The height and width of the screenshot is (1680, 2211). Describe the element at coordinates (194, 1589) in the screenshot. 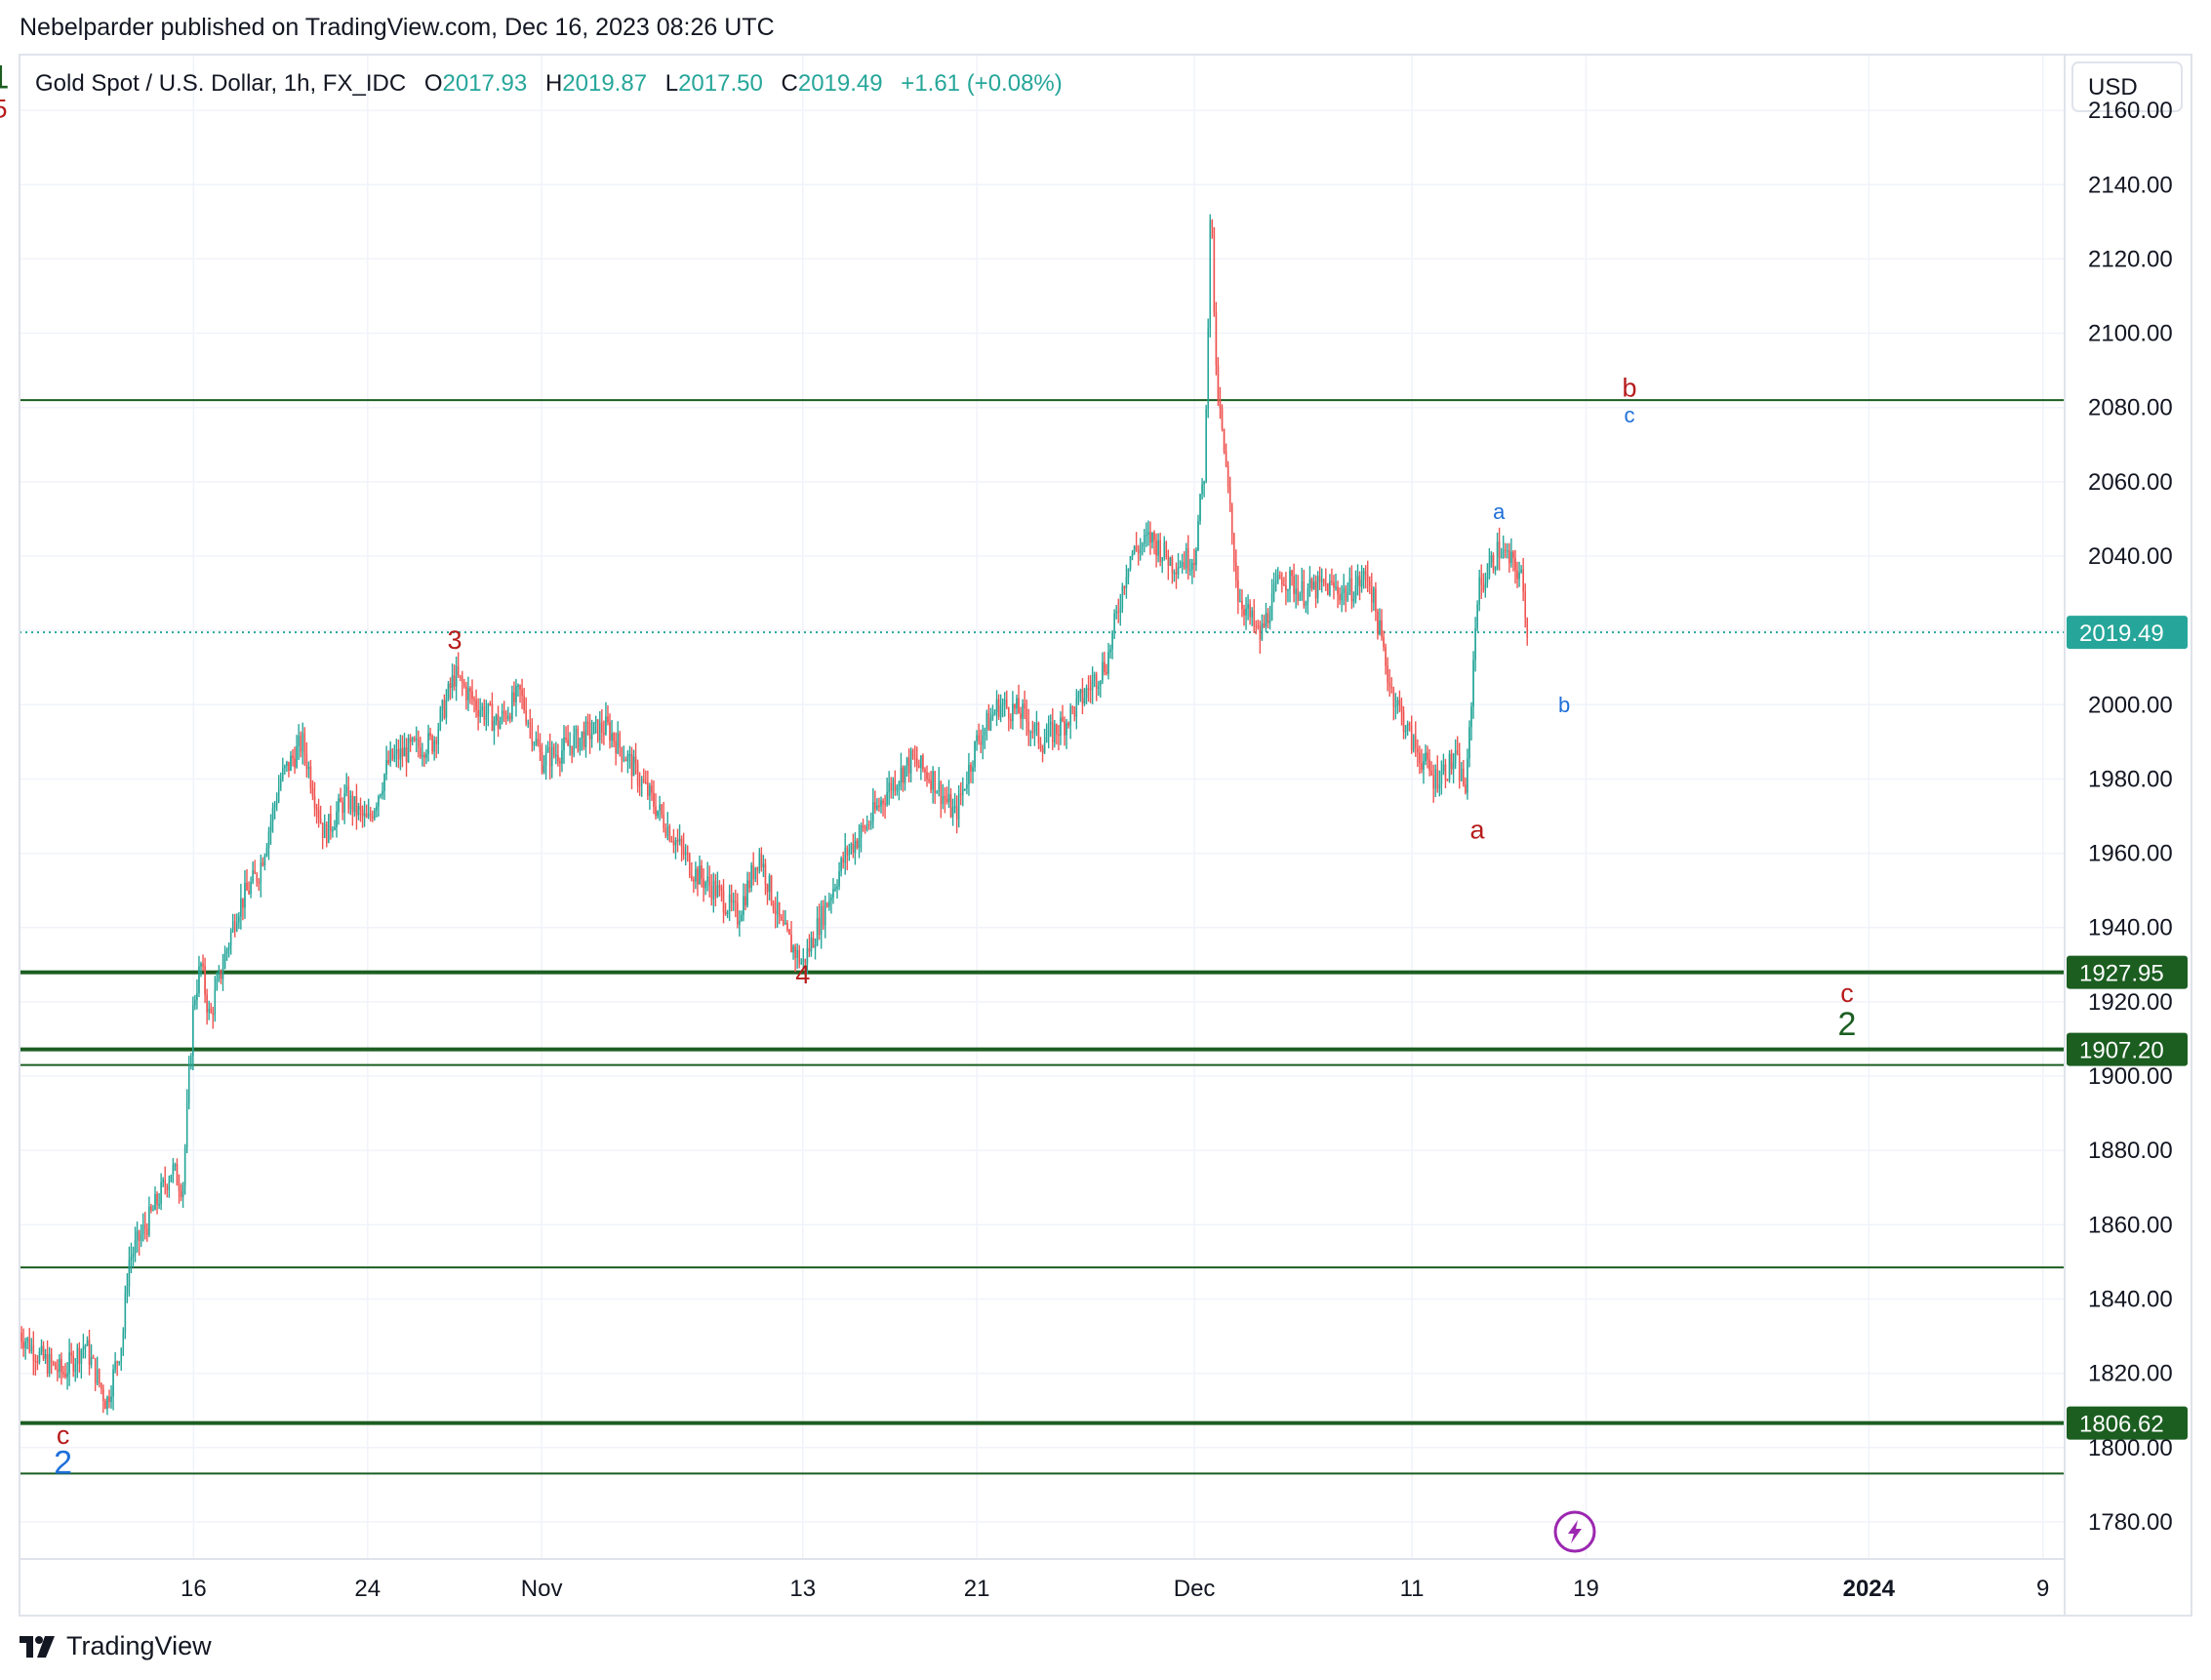

I see `x-tick-label: 16` at that location.